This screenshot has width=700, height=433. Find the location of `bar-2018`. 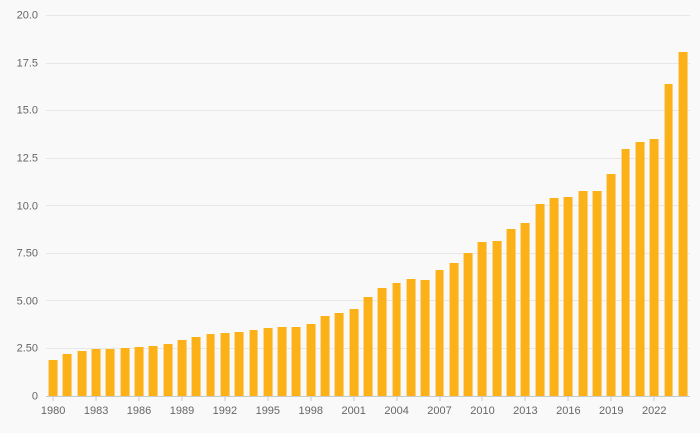

bar-2018 is located at coordinates (597, 293).